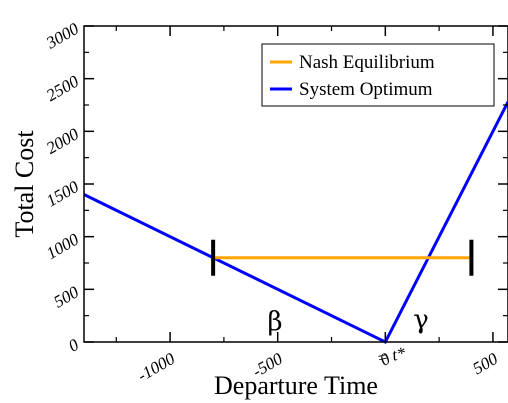 This screenshot has width=508, height=403. What do you see at coordinates (24, 184) in the screenshot?
I see `y-axis-label: Total Cost` at bounding box center [24, 184].